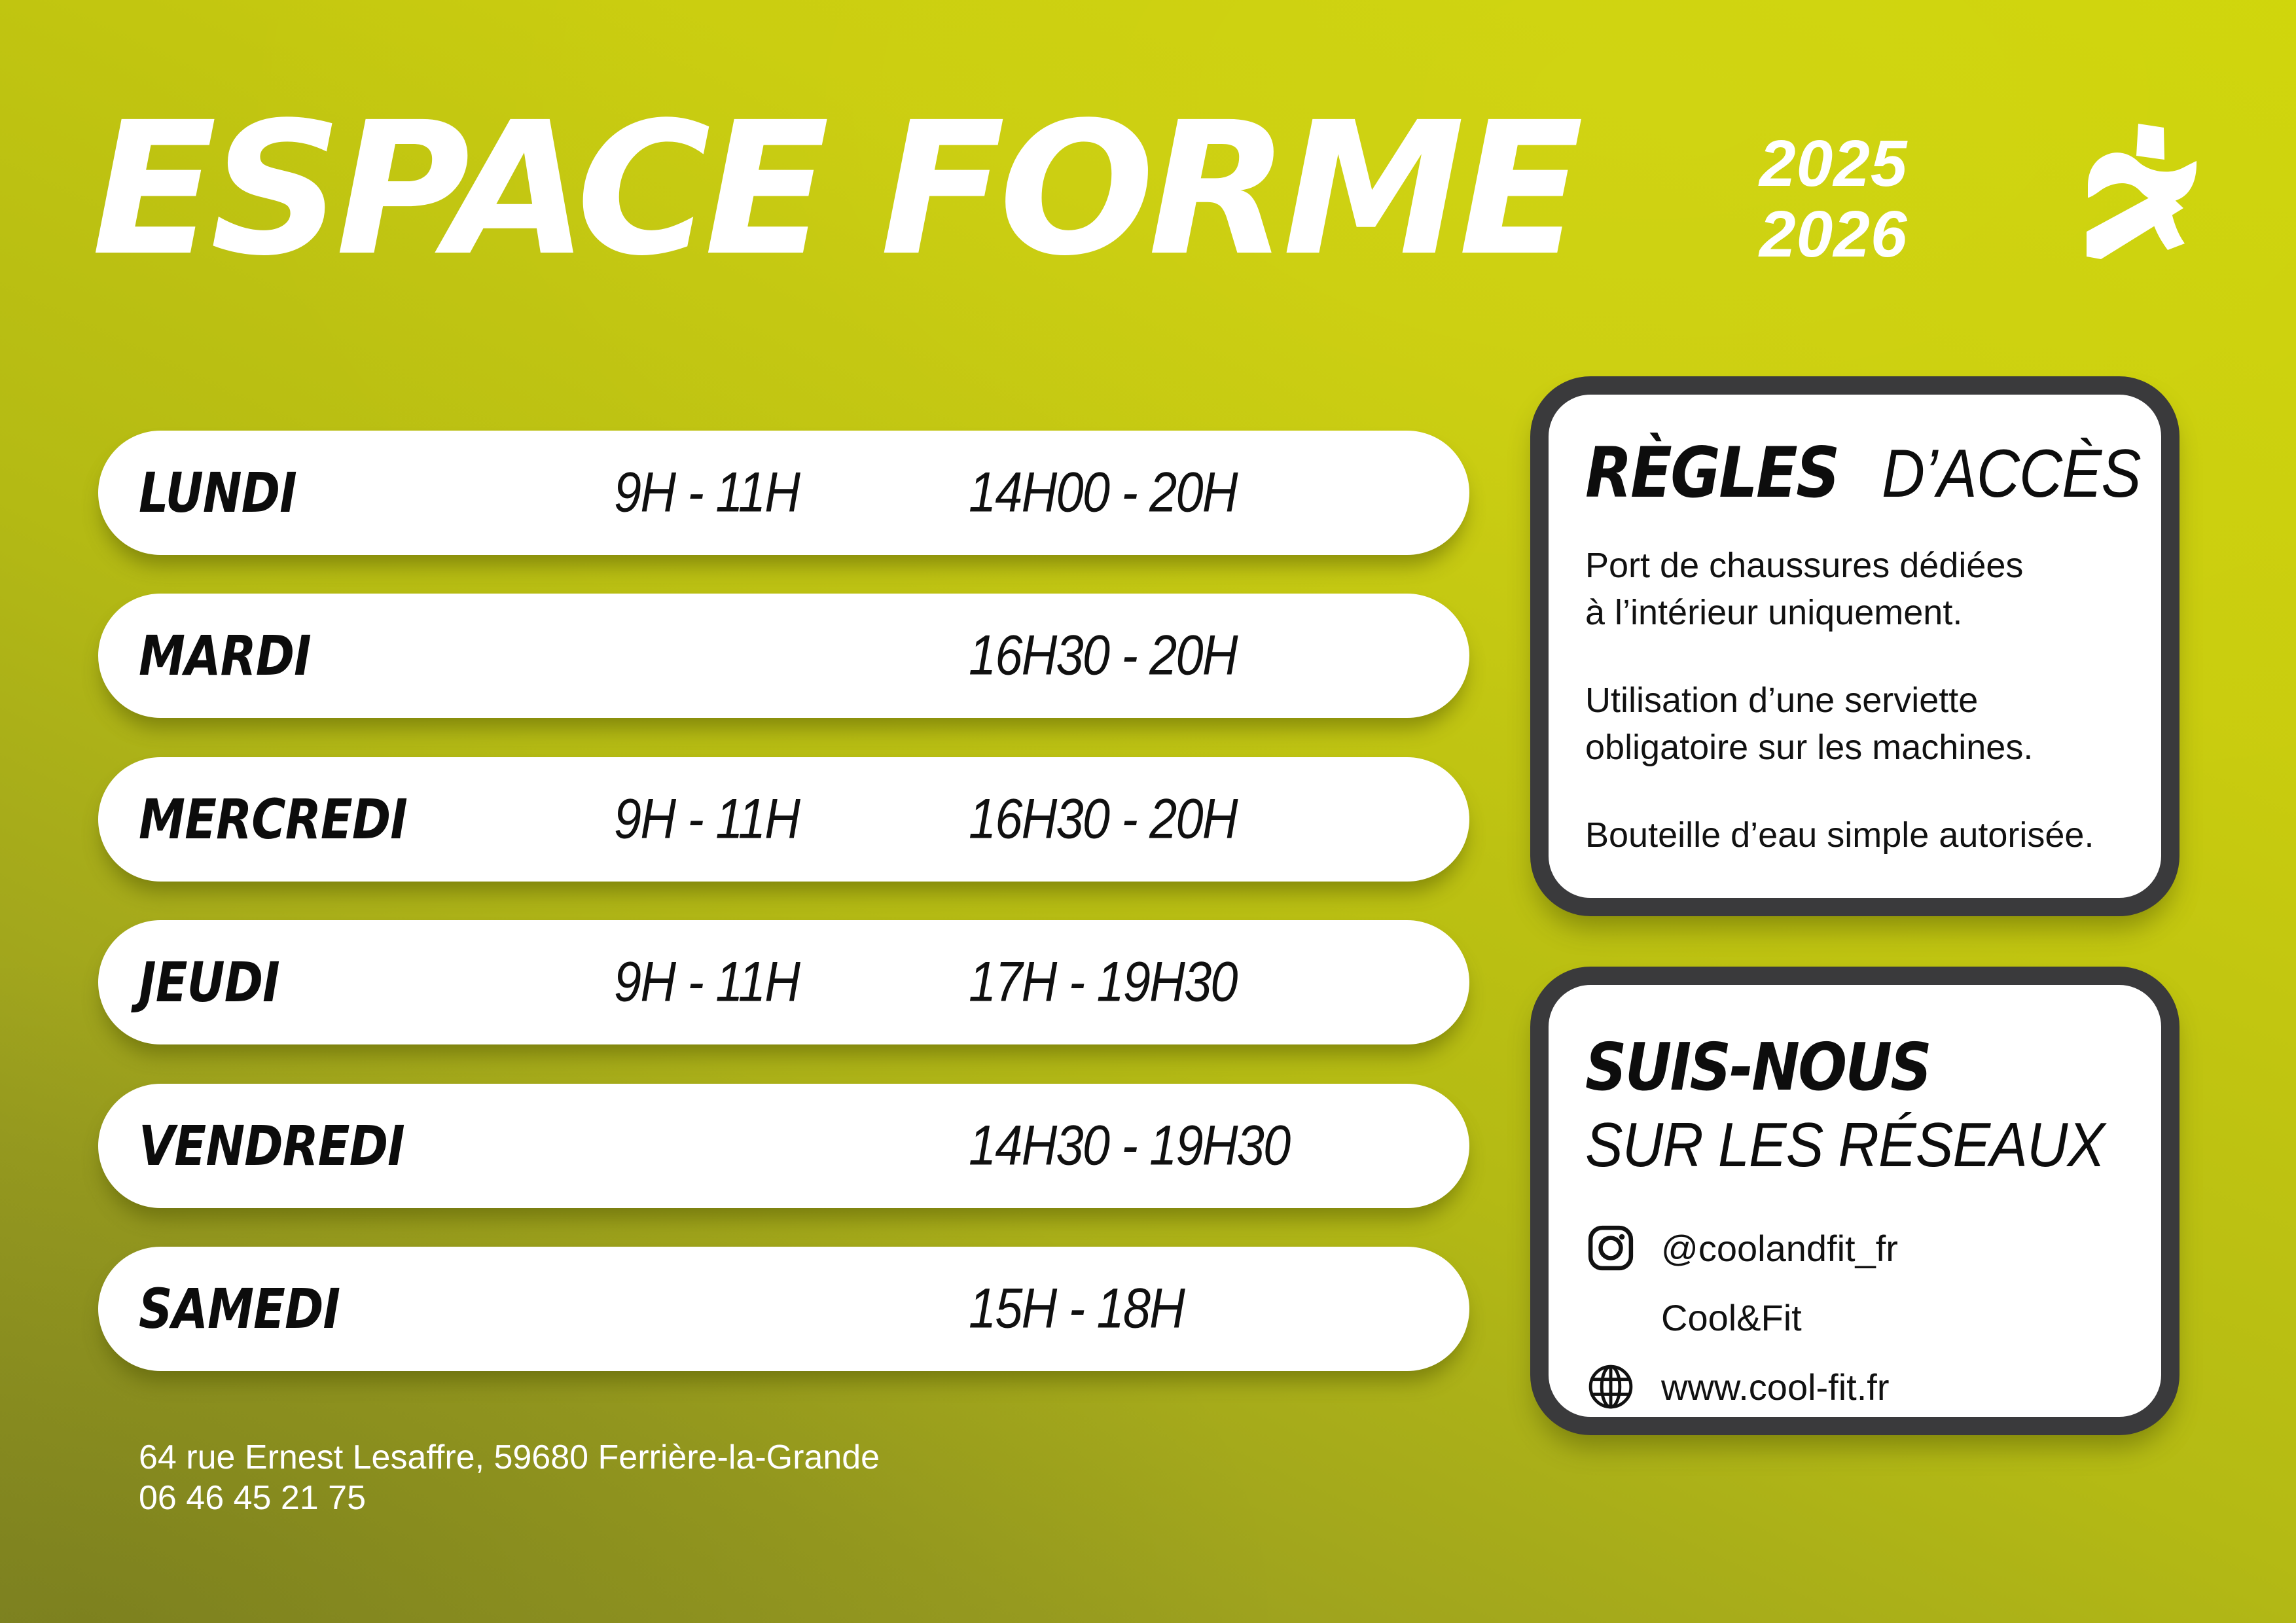  What do you see at coordinates (1103, 492) in the screenshot?
I see `evening-hours: 14H00 - 20H` at bounding box center [1103, 492].